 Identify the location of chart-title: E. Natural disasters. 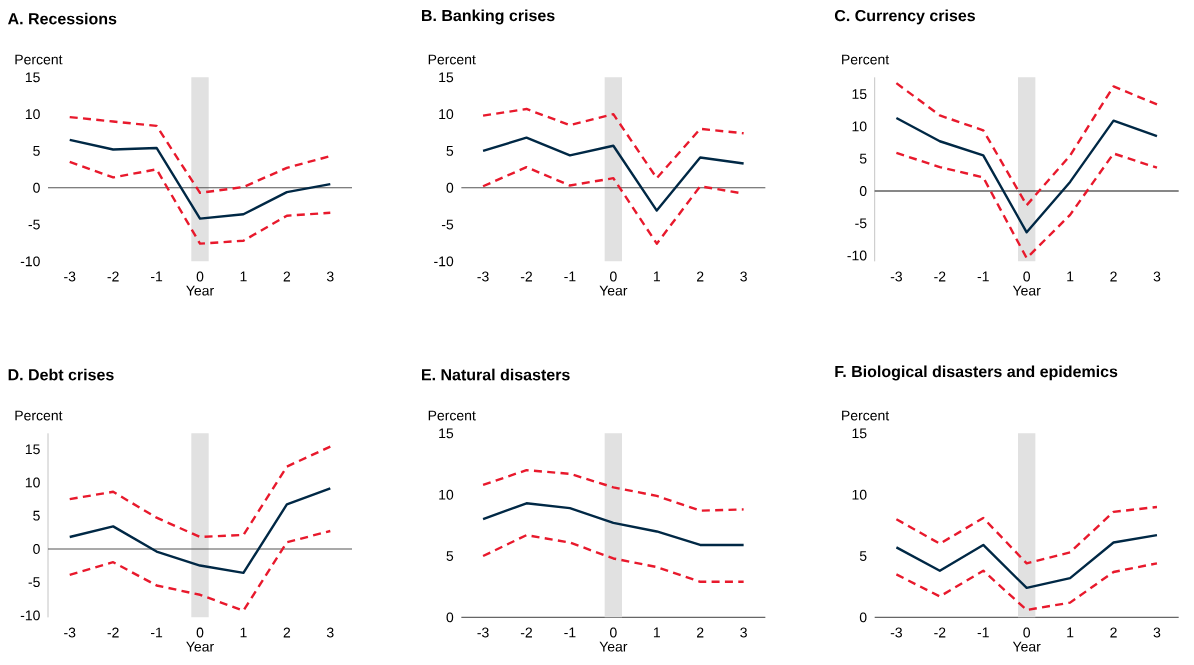
(496, 374).